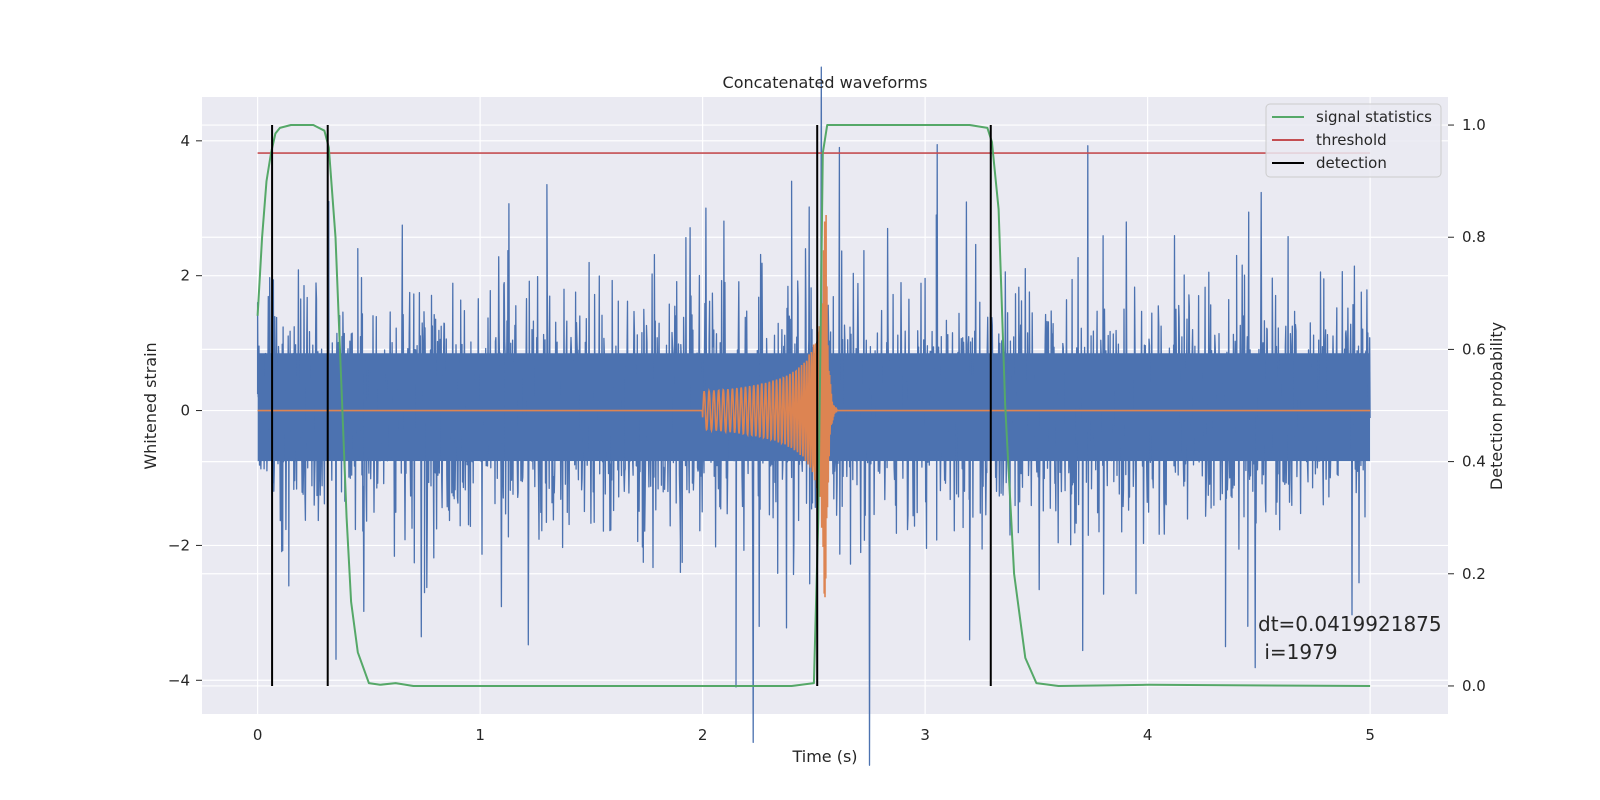 The height and width of the screenshot is (800, 1600). I want to click on legend: signal statistics threshold detection, so click(1353, 140).